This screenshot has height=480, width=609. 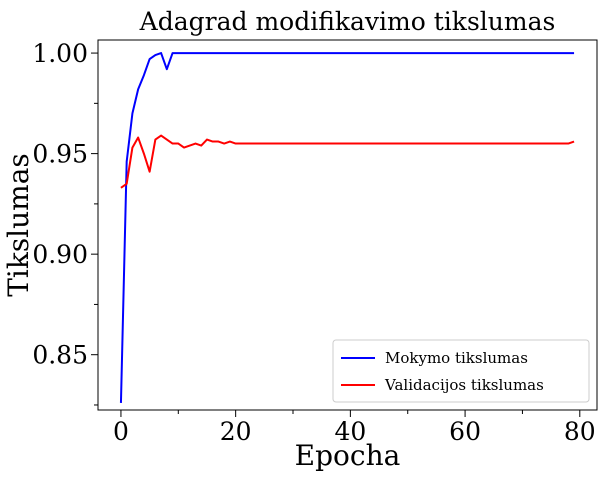 I want to click on series-line-validacijos-tikslumas, so click(x=347, y=161).